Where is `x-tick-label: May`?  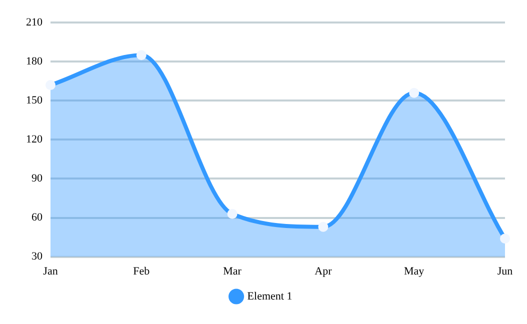 x-tick-label: May is located at coordinates (414, 271).